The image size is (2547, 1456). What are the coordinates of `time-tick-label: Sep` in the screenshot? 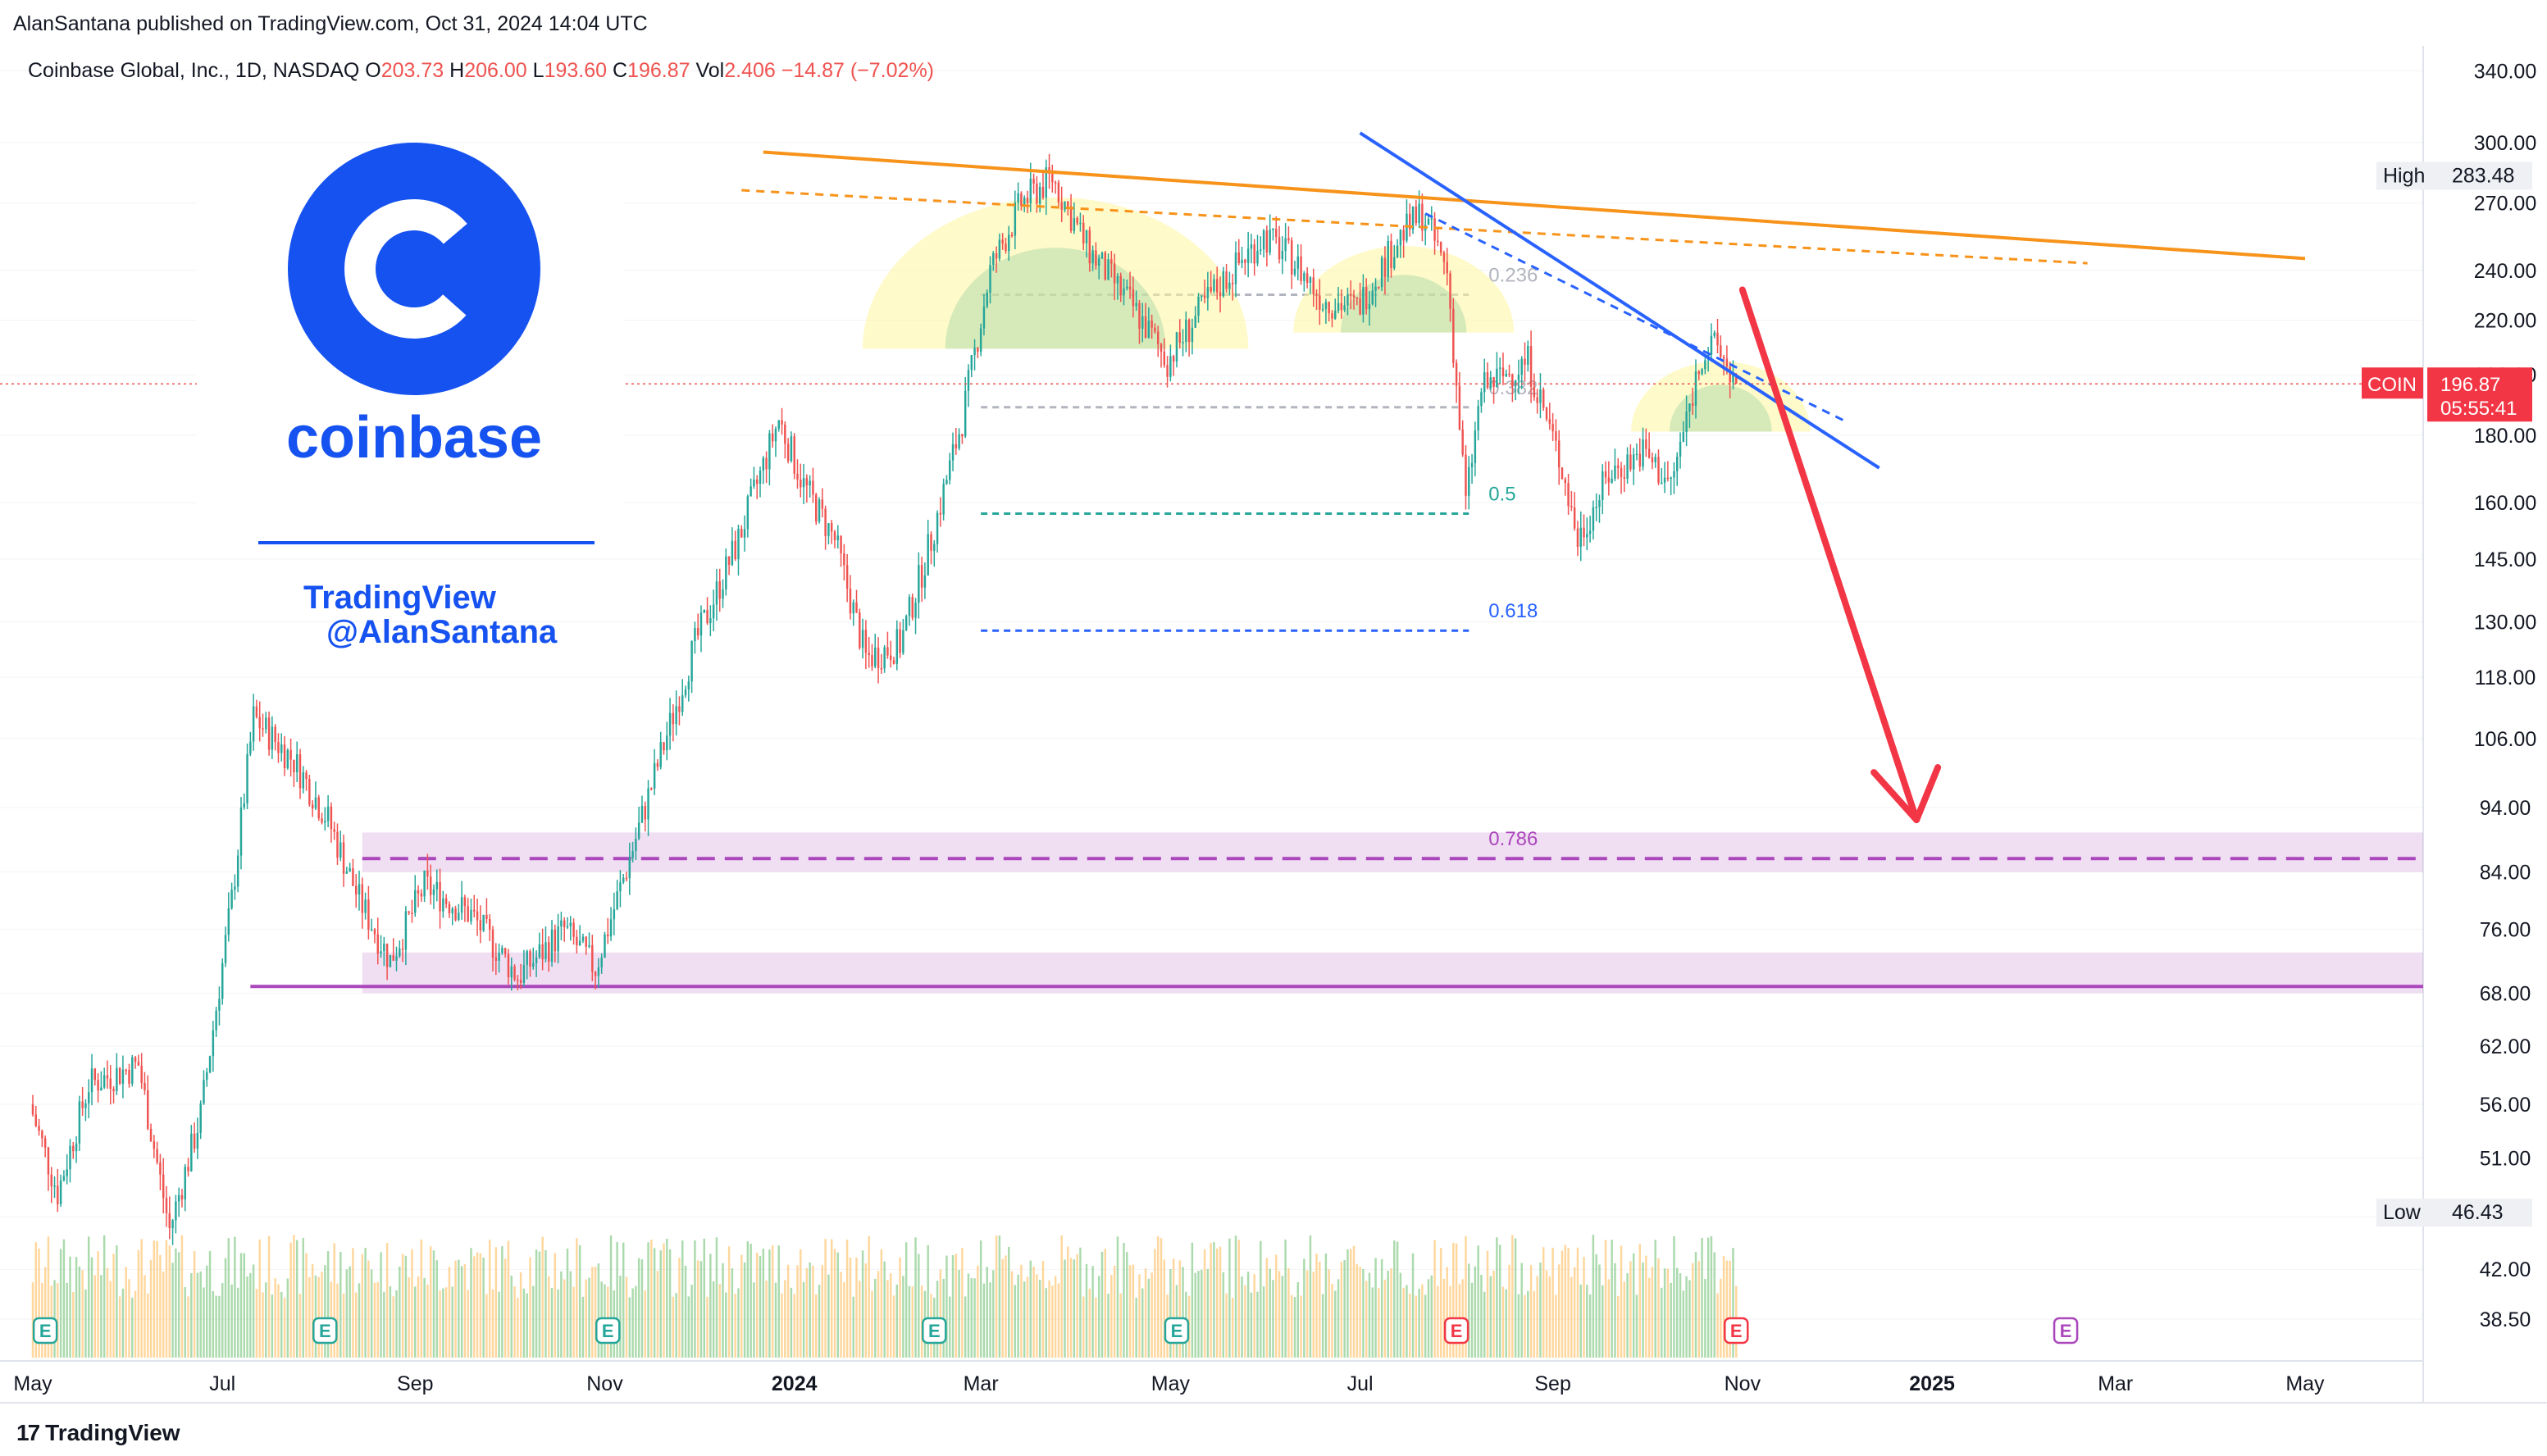 It's located at (1552, 1383).